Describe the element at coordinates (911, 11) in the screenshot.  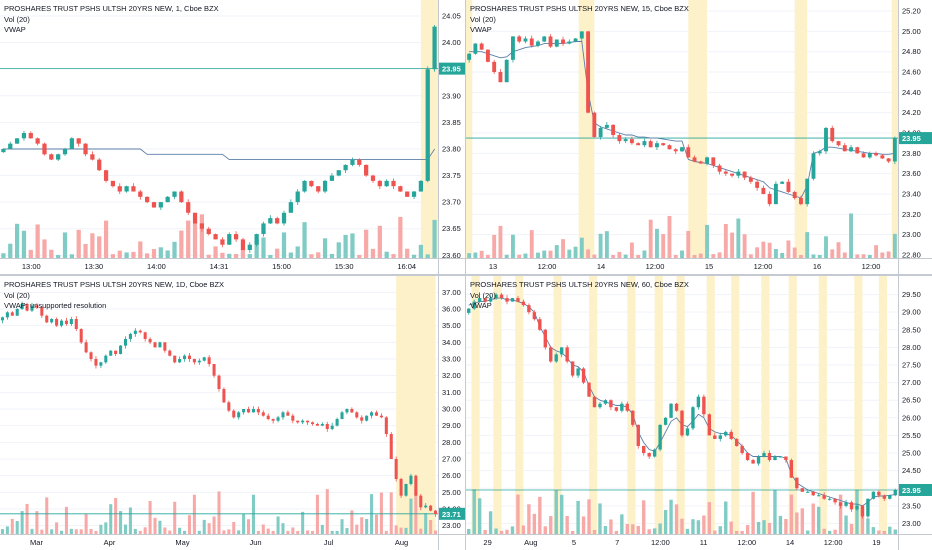
I see `y-tick-label: 25.20` at that location.